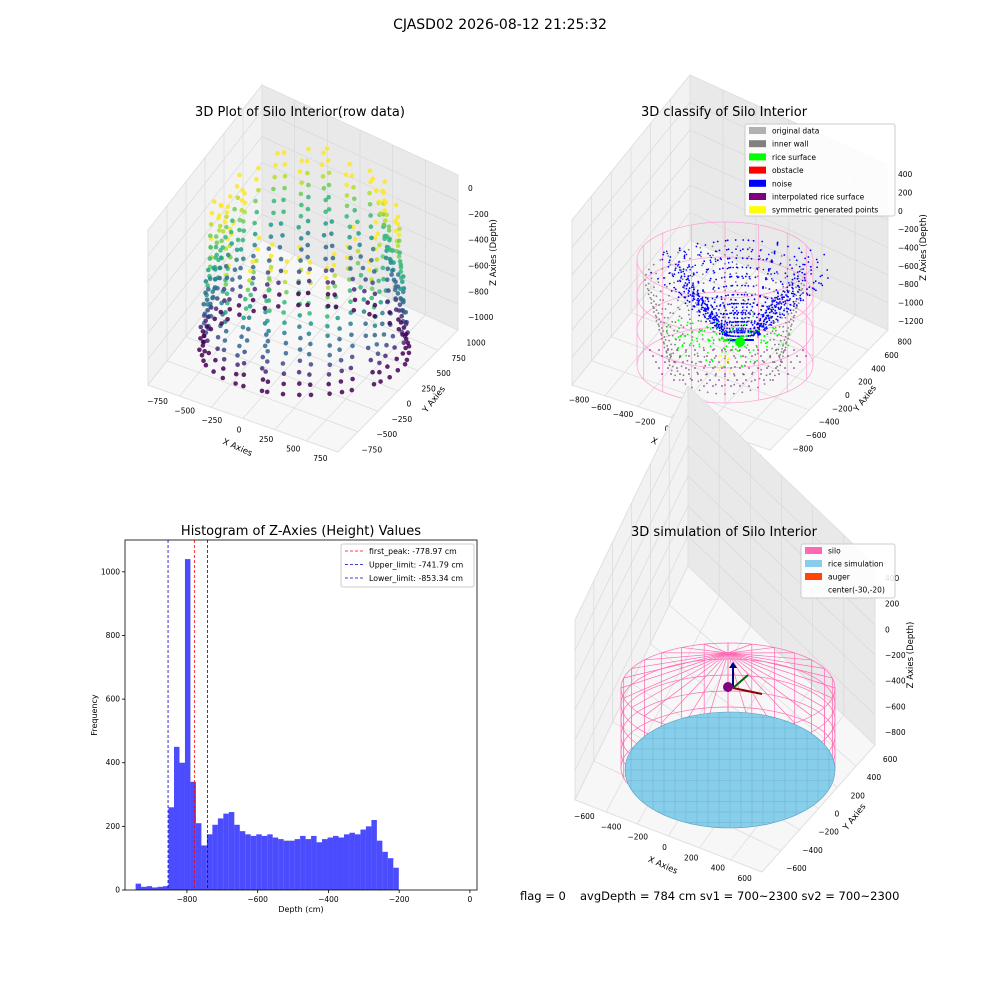  Describe the element at coordinates (301, 531) in the screenshot. I see `chart-title: Histogram of Z-Axies (Height) Values` at that location.